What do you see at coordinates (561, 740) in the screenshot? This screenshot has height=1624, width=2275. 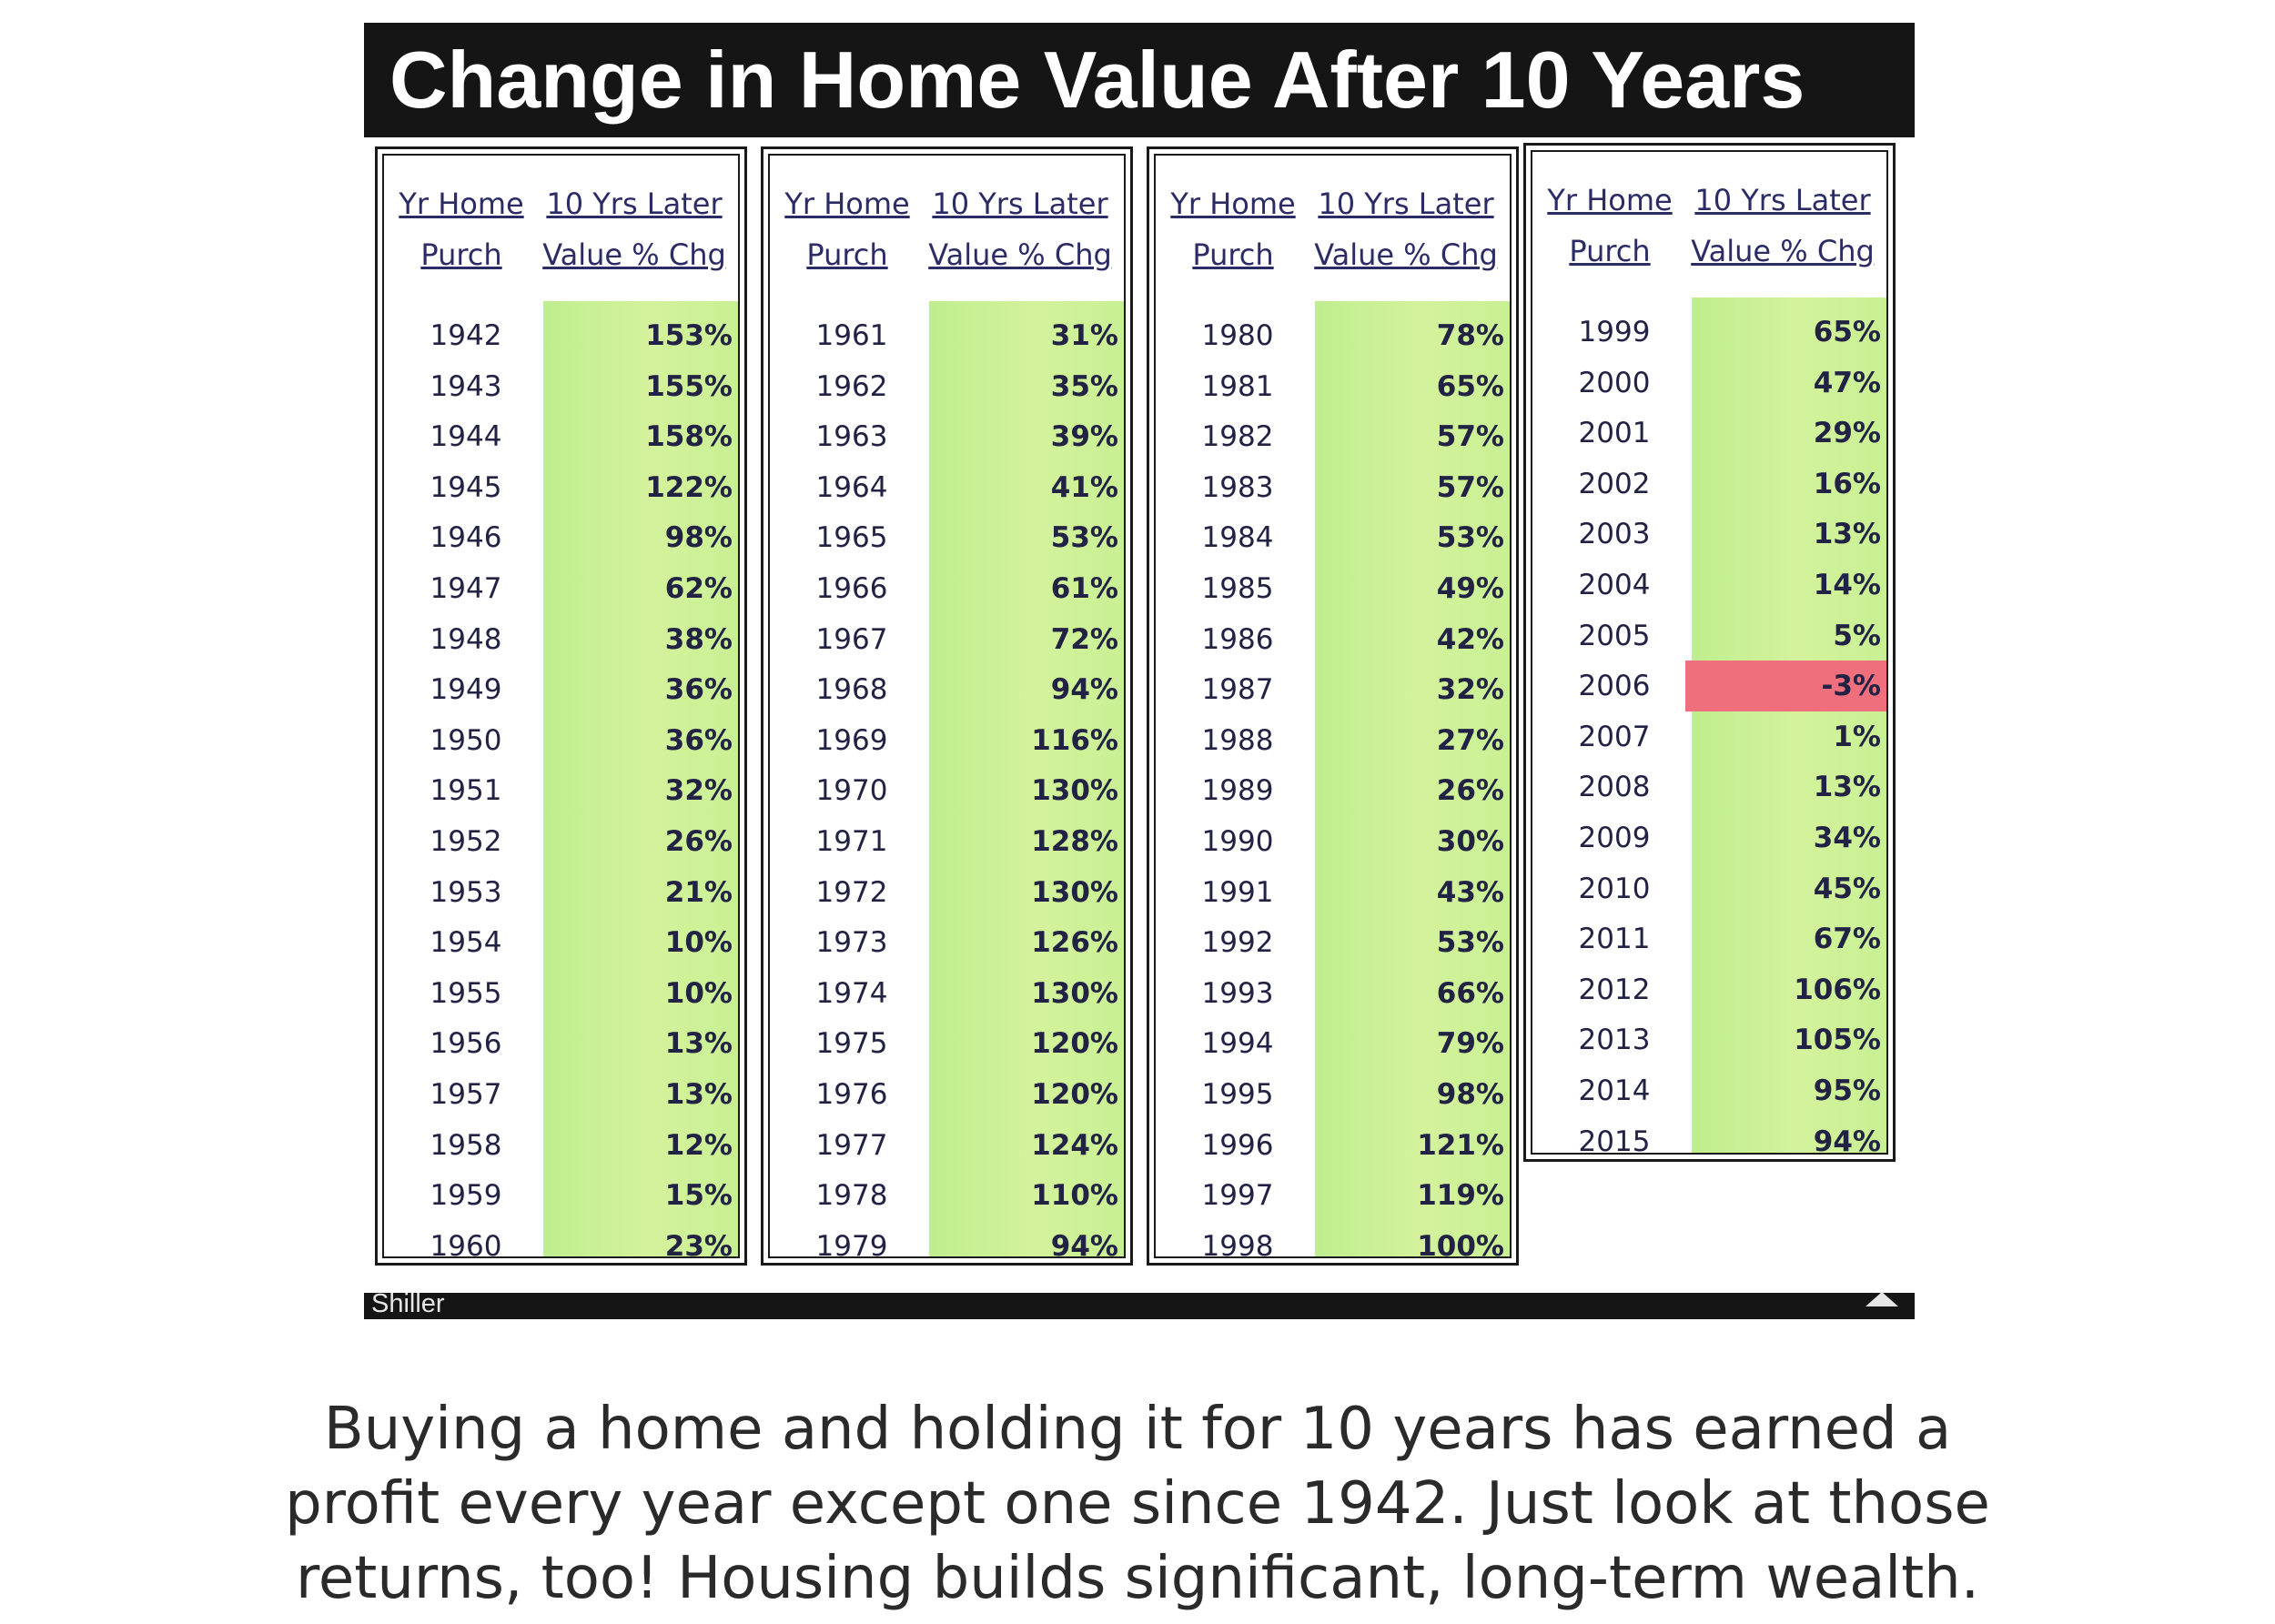 I see `table-row: 1950 36%` at bounding box center [561, 740].